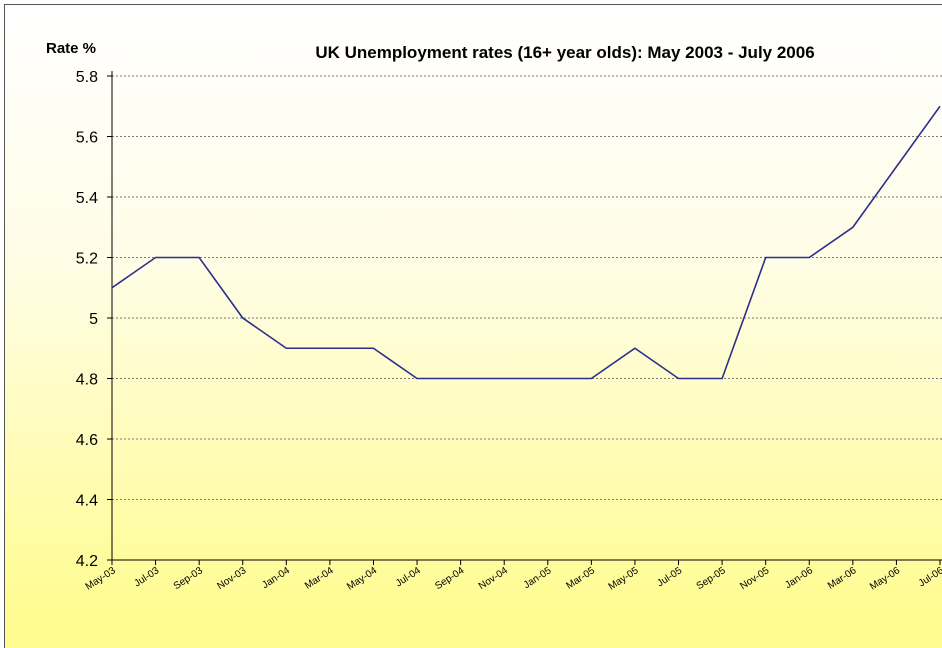 The height and width of the screenshot is (648, 942). I want to click on x-tick-label: Nov-03, so click(231, 578).